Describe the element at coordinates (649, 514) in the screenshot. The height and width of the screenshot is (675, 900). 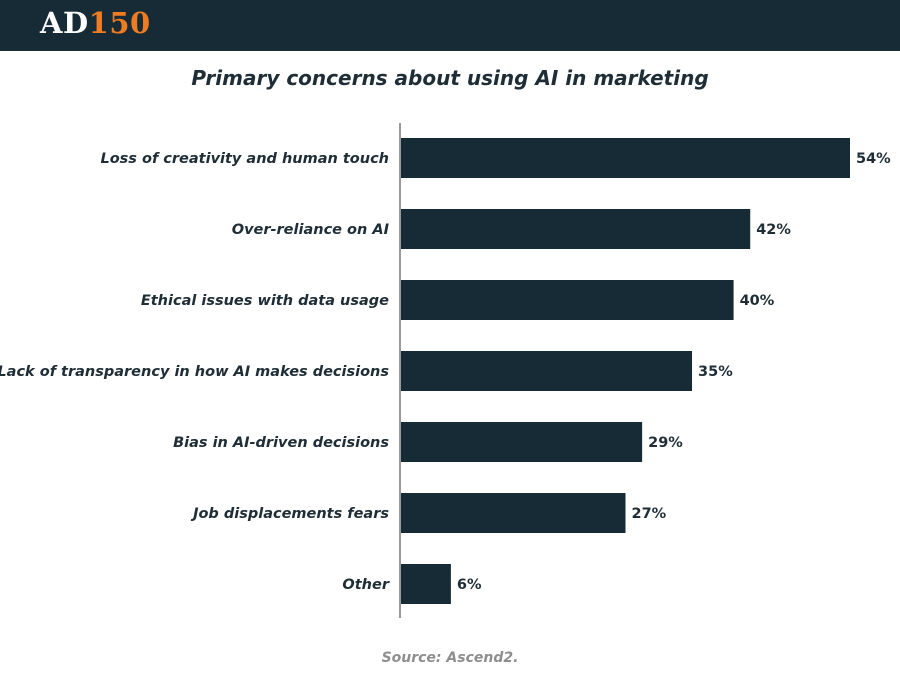
I see `value-label: 27%` at that location.